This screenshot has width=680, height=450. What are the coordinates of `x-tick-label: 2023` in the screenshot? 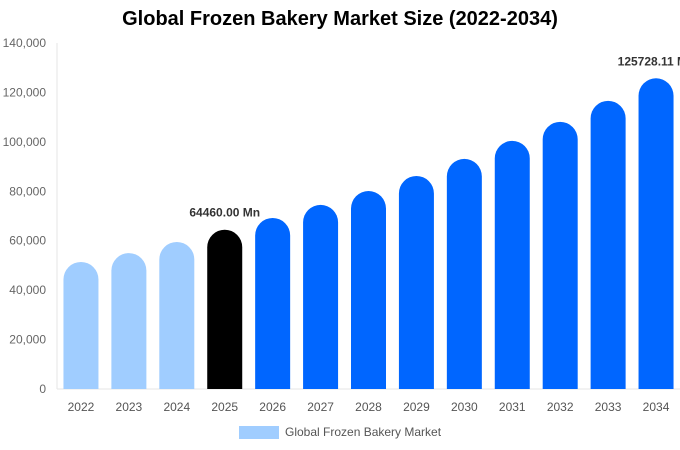 It's located at (129, 407).